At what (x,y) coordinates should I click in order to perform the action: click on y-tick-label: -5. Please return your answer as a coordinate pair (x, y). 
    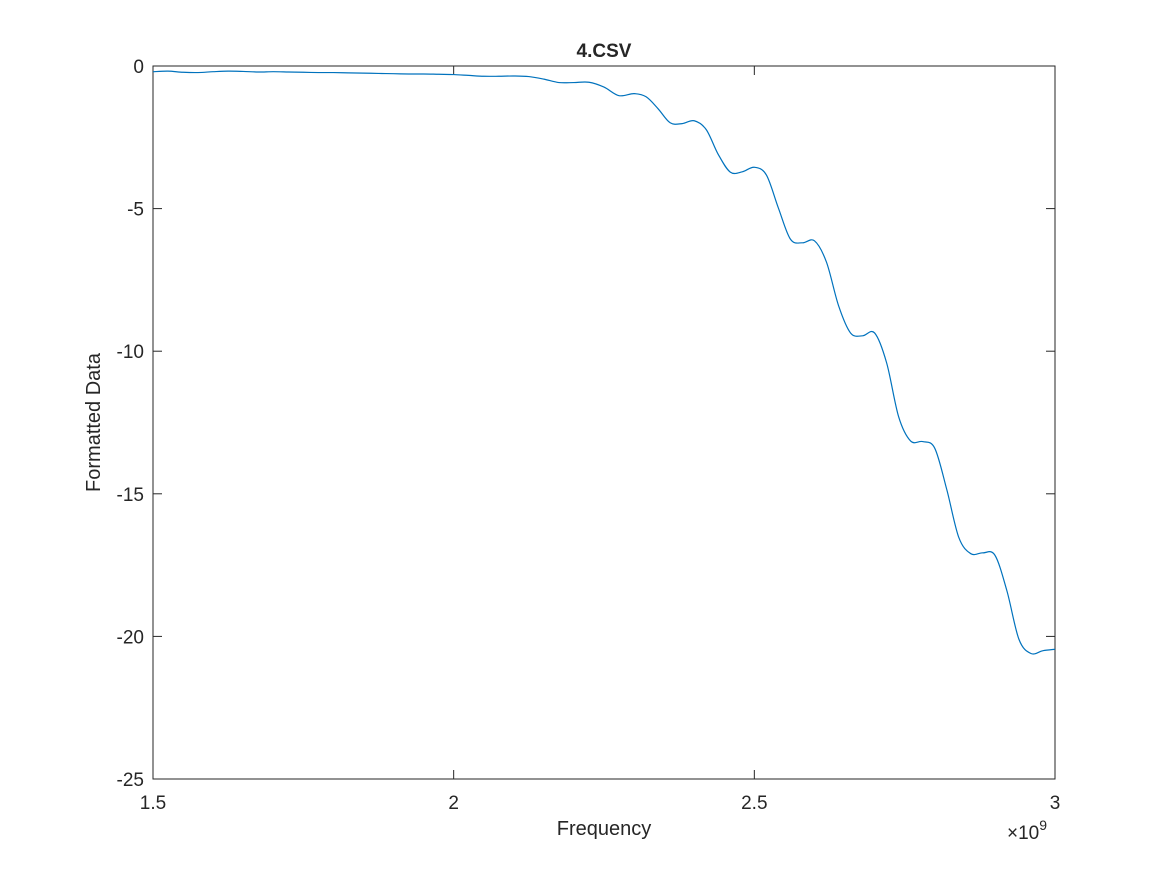
    Looking at the image, I should click on (135, 210).